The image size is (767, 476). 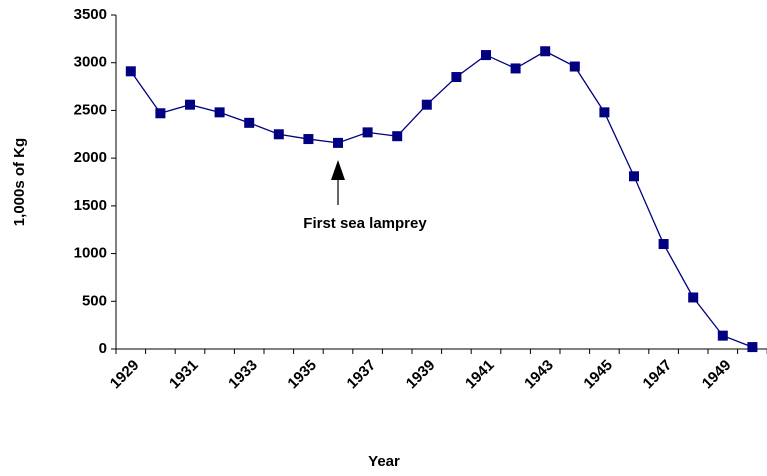 What do you see at coordinates (184, 375) in the screenshot?
I see `x-tick-label: 1931` at bounding box center [184, 375].